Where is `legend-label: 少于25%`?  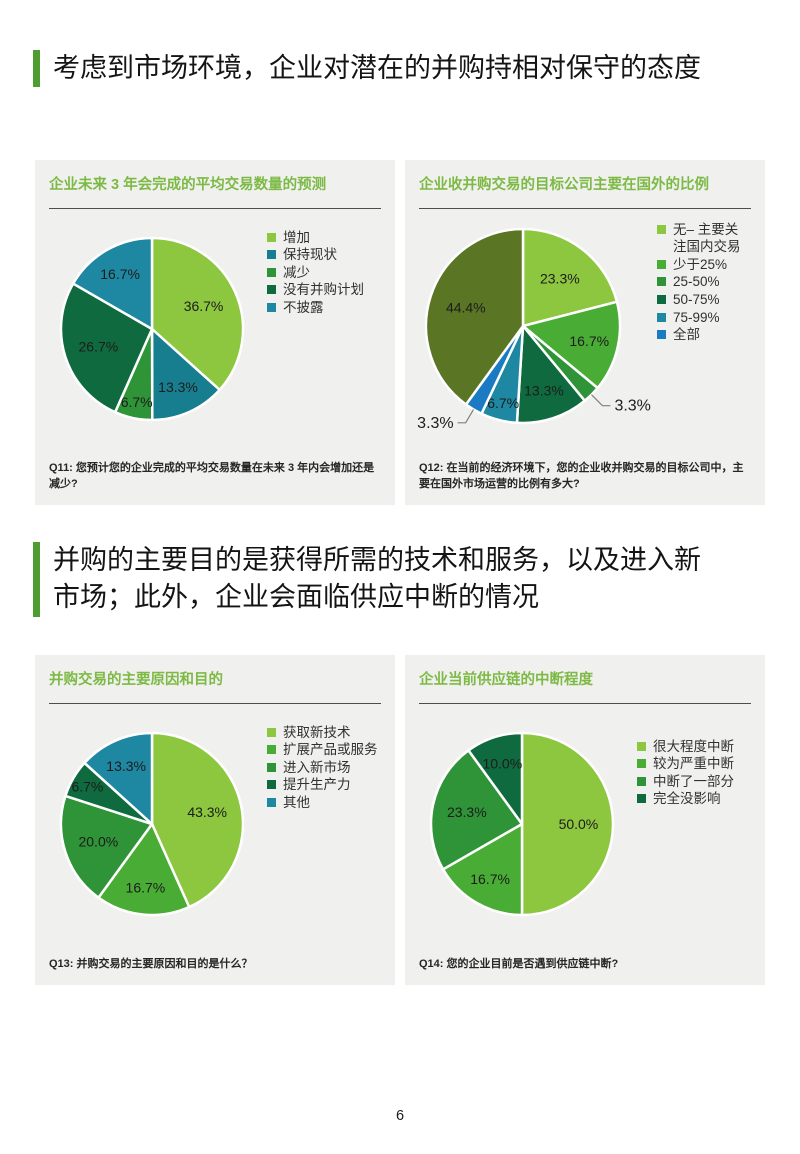
legend-label: 少于25% is located at coordinates (700, 264).